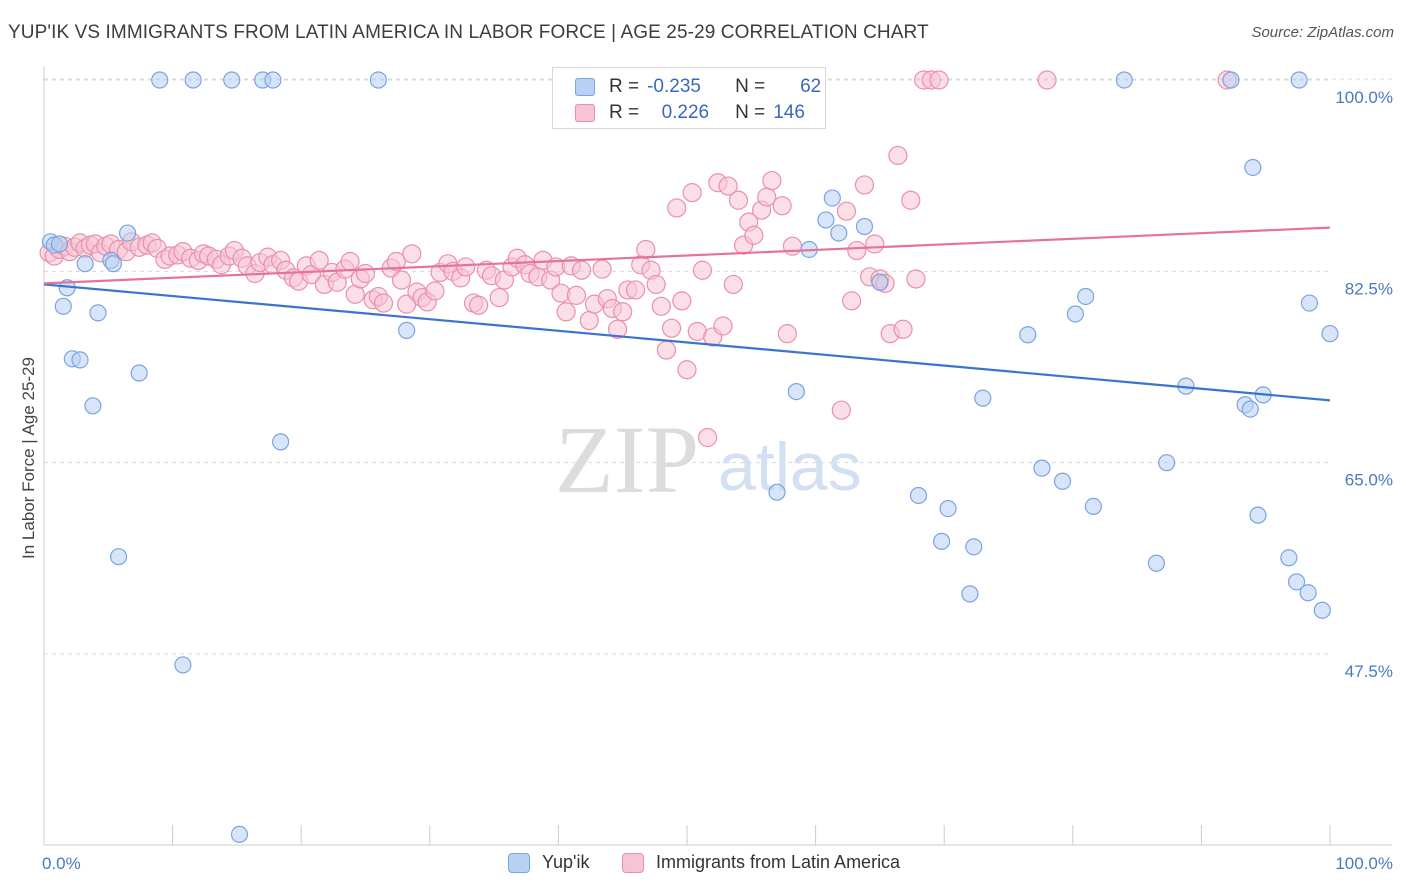 The height and width of the screenshot is (892, 1406). Describe the element at coordinates (61, 863) in the screenshot. I see `x-tick-label: 0.0%` at that location.